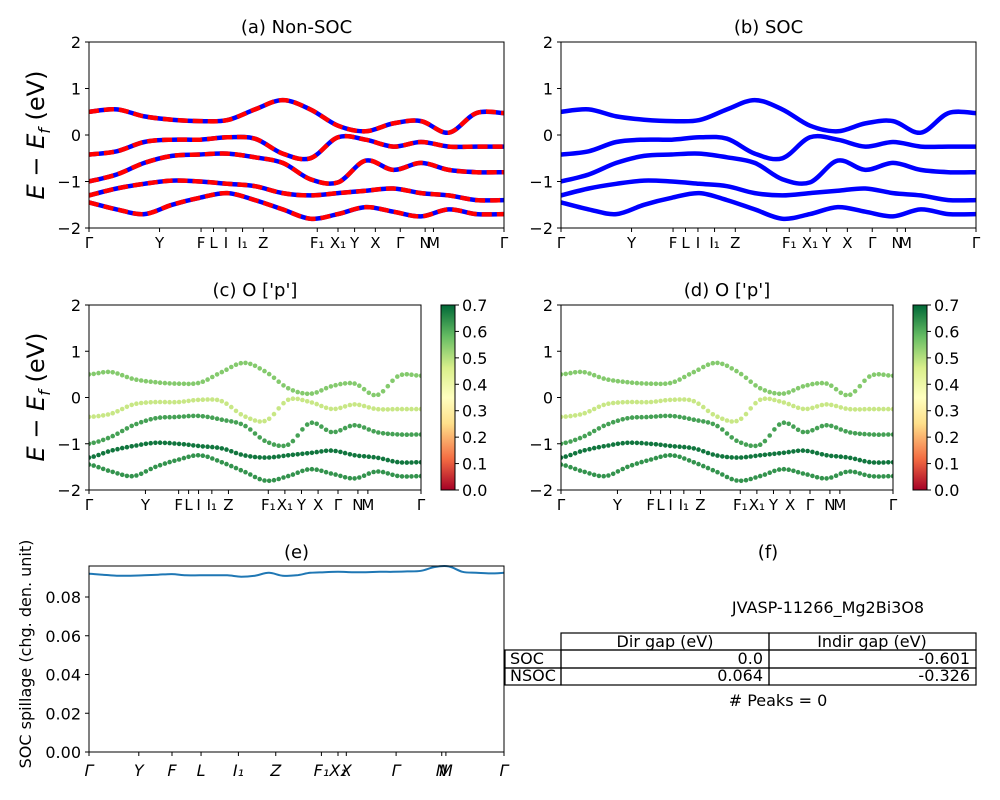  What do you see at coordinates (533, 675) in the screenshot?
I see `row-nsoc-label: NSOC` at bounding box center [533, 675].